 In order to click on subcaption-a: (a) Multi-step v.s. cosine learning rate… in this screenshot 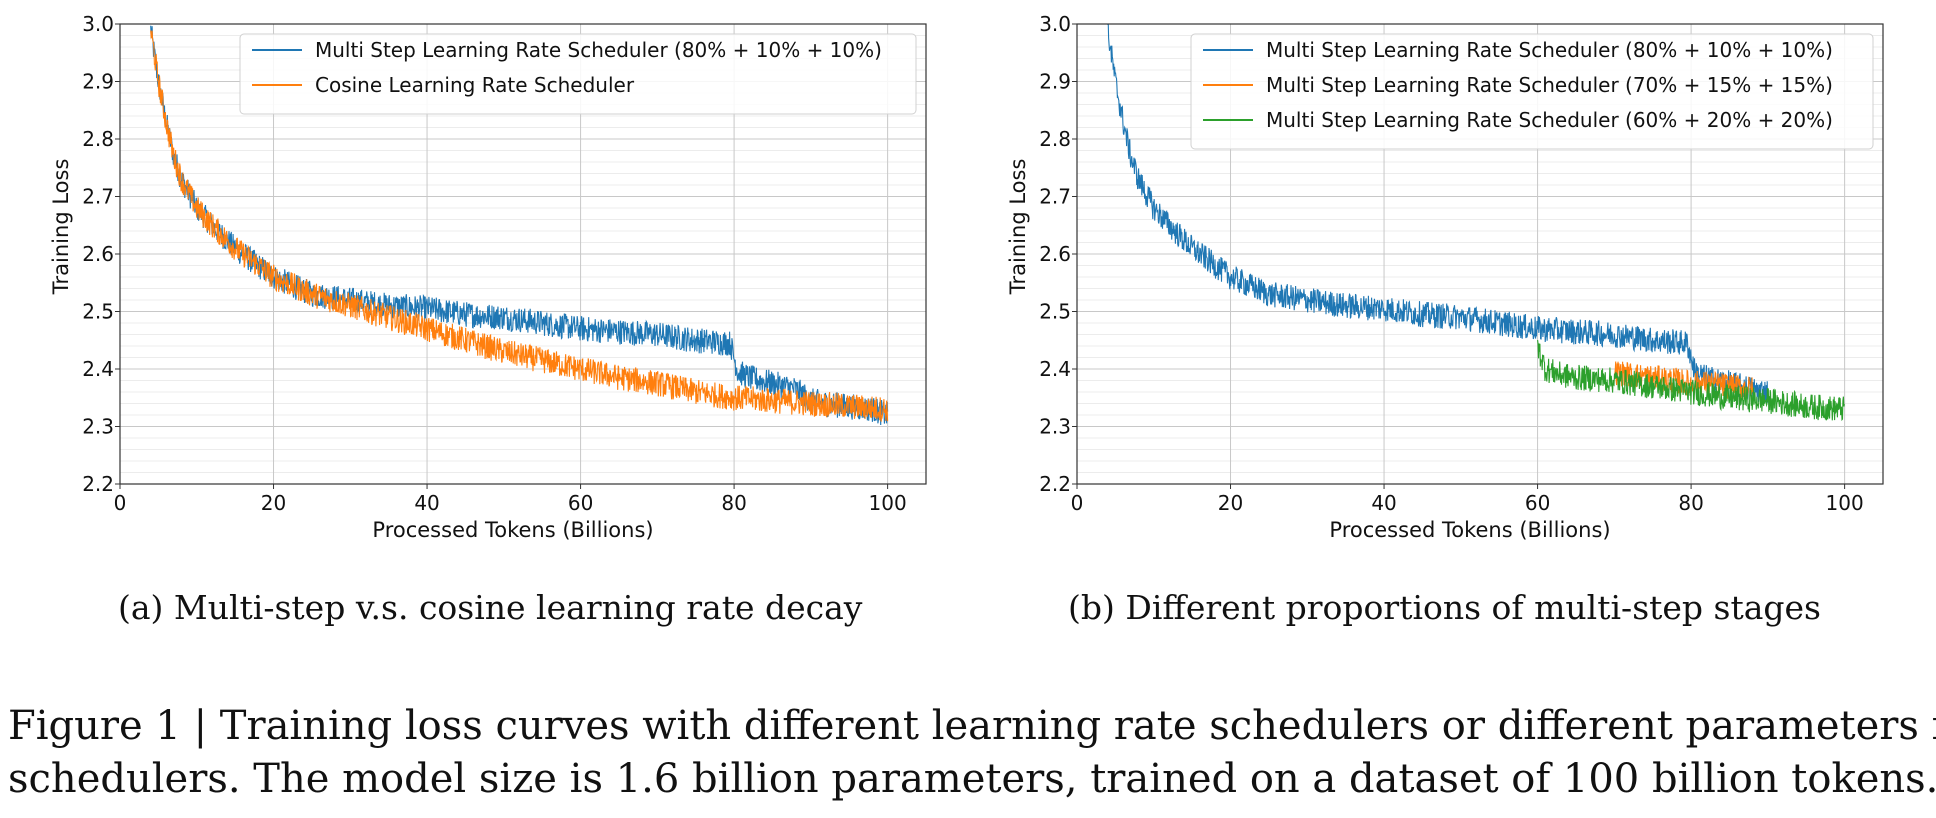, I will do `click(490, 607)`.